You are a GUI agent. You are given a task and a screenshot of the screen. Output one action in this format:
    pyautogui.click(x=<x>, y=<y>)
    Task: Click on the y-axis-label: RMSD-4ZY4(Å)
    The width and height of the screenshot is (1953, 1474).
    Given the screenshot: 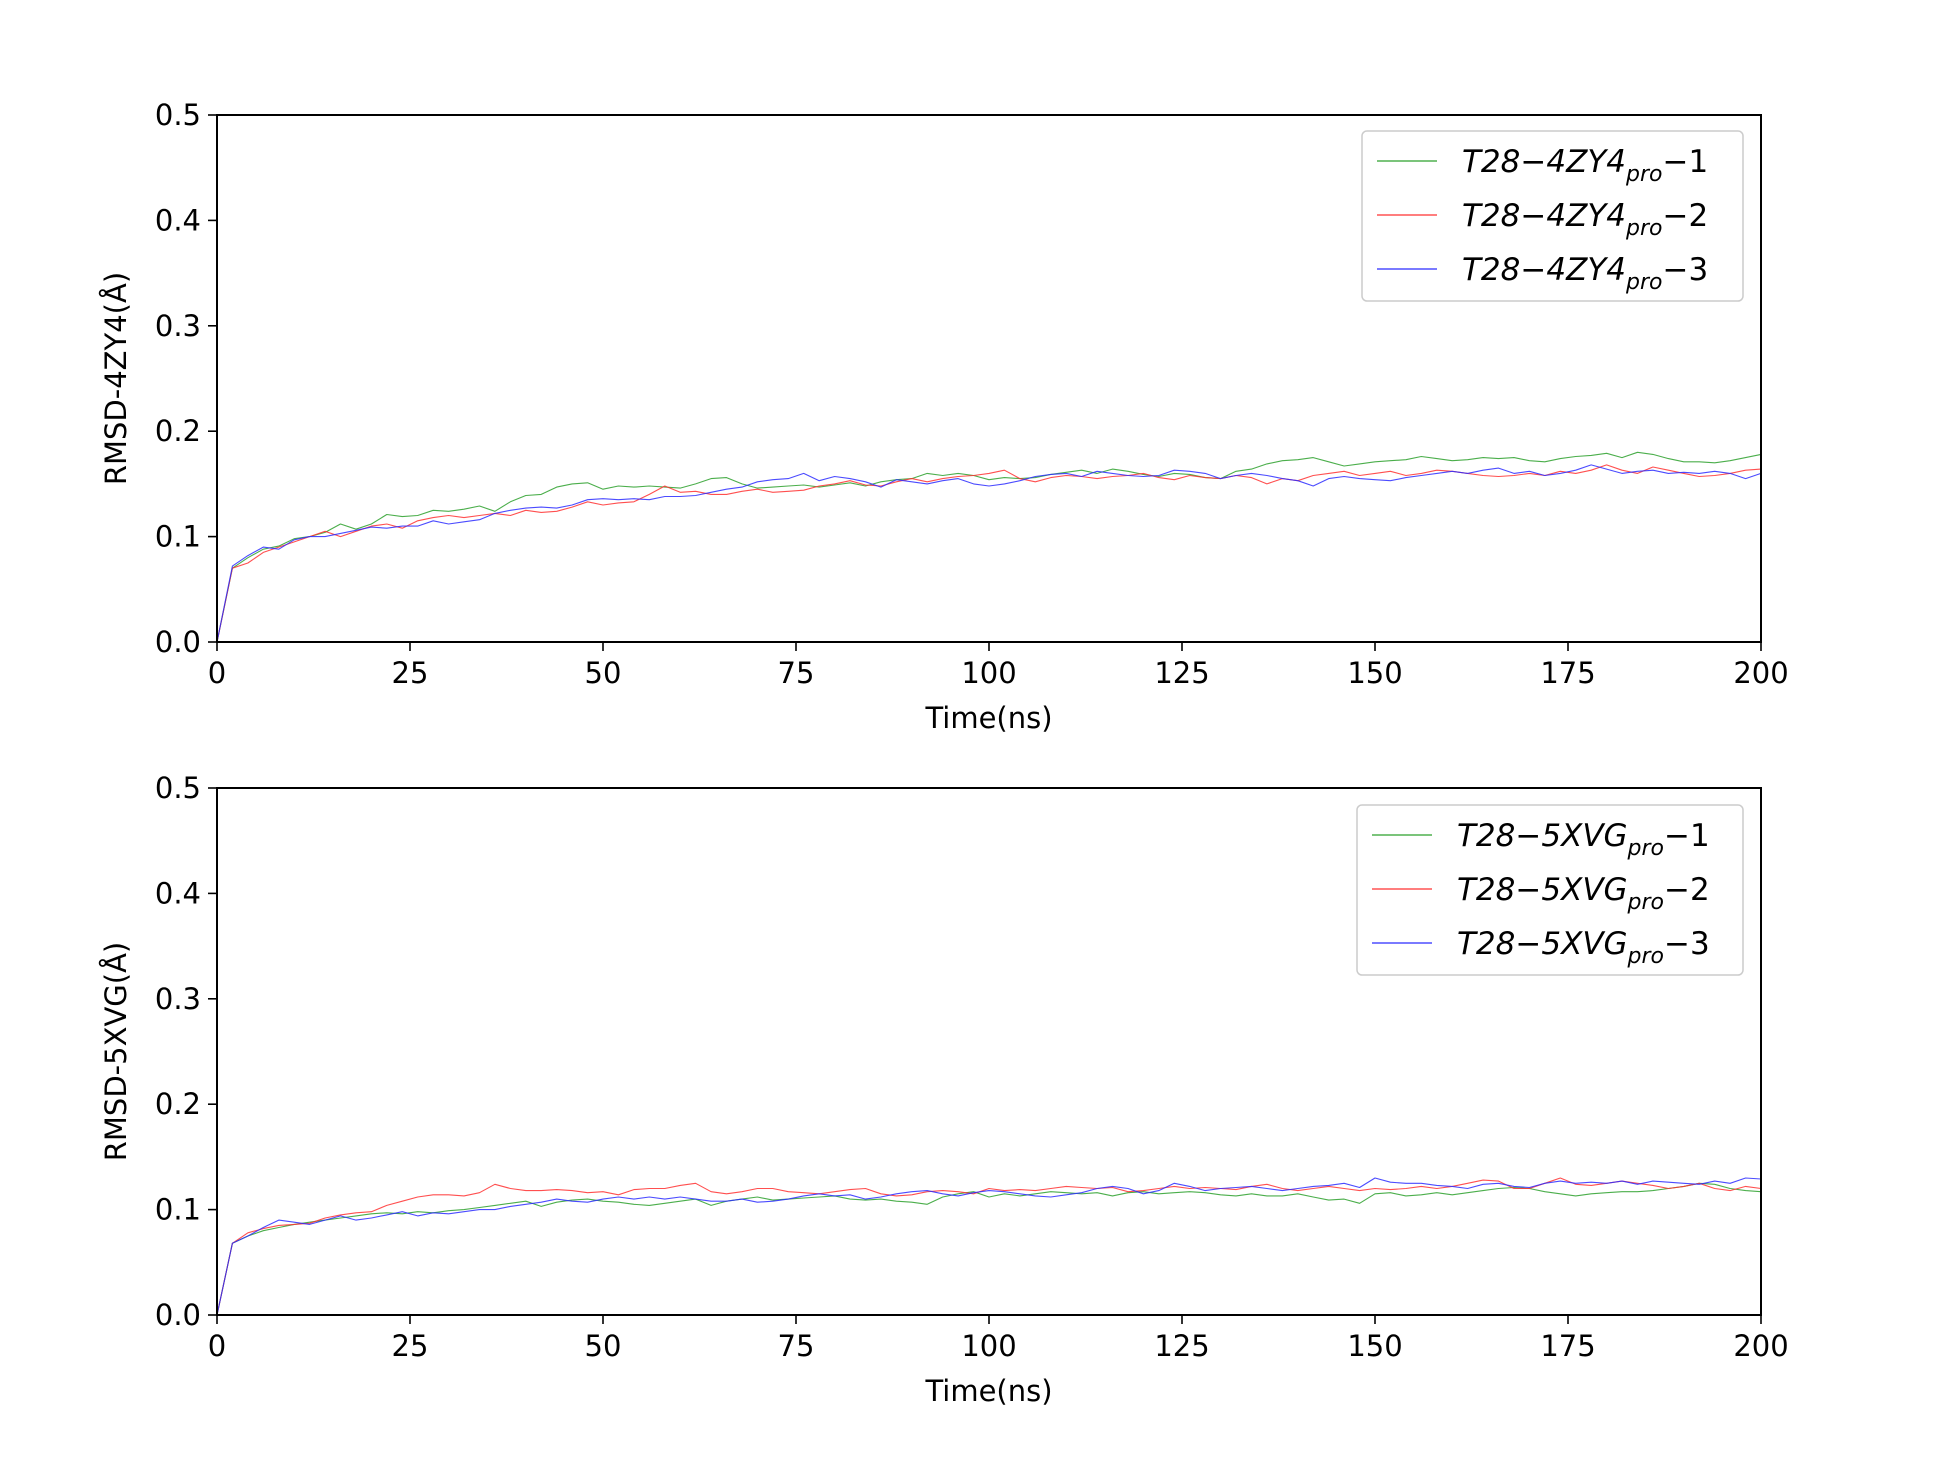 What is the action you would take?
    pyautogui.click(x=116, y=378)
    